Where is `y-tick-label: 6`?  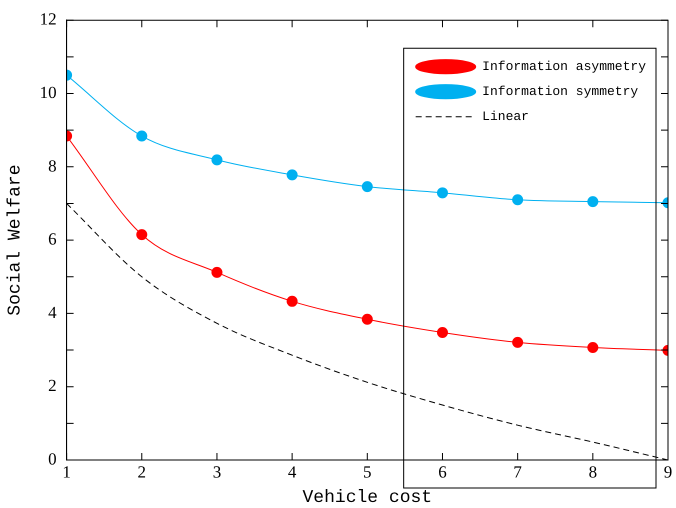
y-tick-label: 6 is located at coordinates (52, 239).